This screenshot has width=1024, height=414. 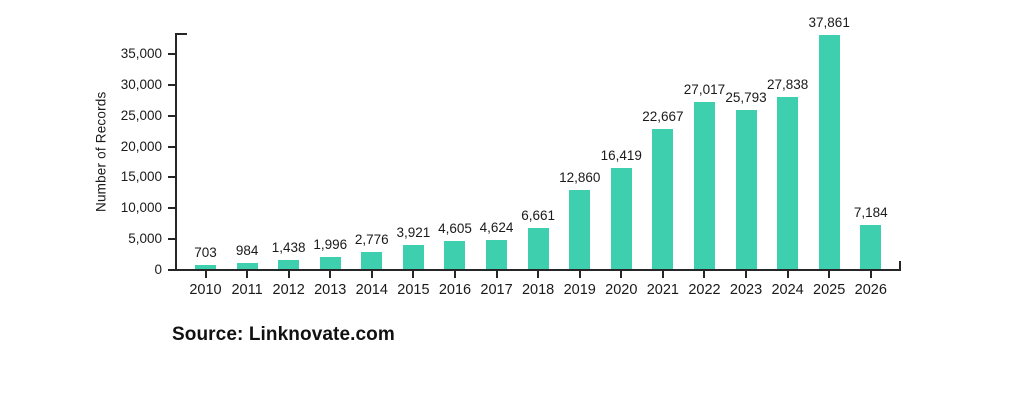 I want to click on bar-value-label: 703, so click(x=205, y=252).